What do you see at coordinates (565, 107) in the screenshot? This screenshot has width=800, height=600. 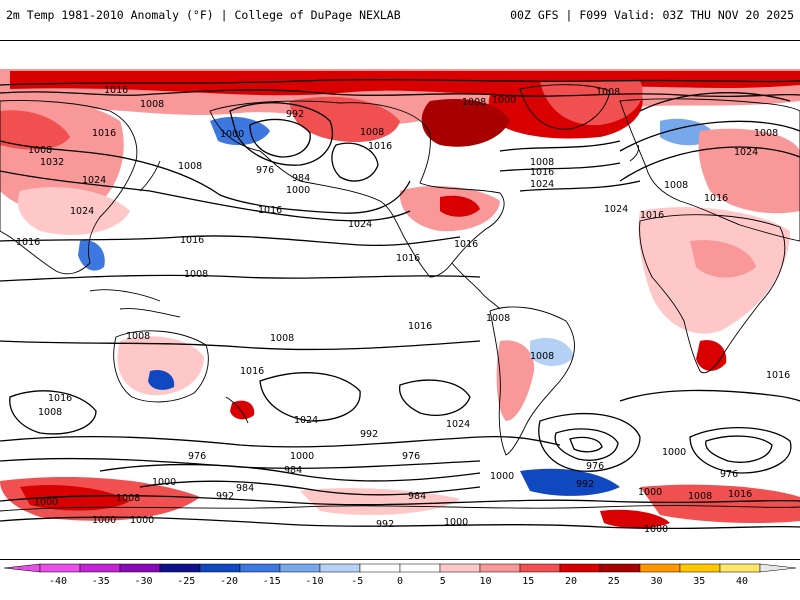 I see `greenland-outline` at bounding box center [565, 107].